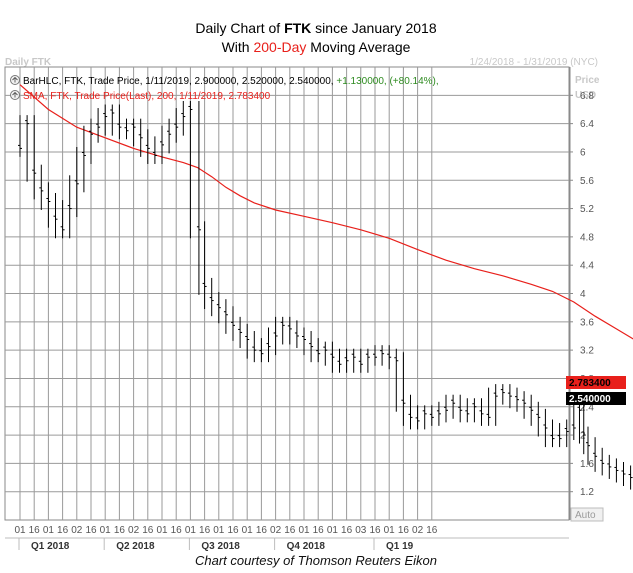  What do you see at coordinates (220, 546) in the screenshot?
I see `quarter-label: Q3 2018` at bounding box center [220, 546].